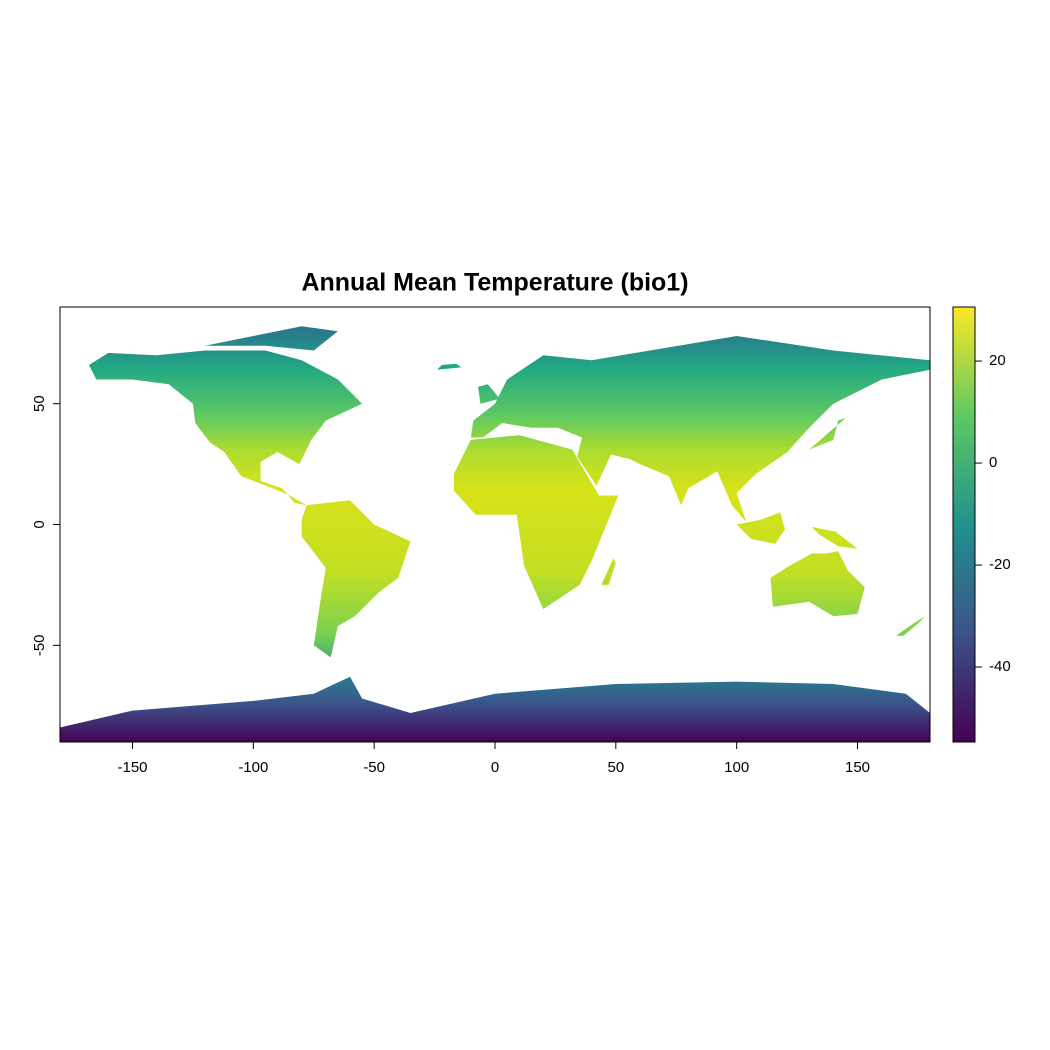 Image resolution: width=1050 pixels, height=1050 pixels. I want to click on y-tick-label: 50, so click(39, 403).